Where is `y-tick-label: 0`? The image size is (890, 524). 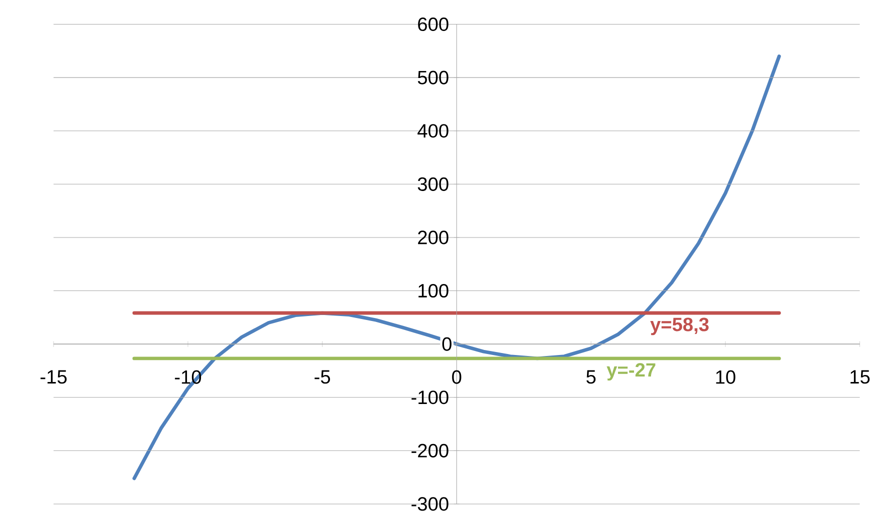
y-tick-label: 0 is located at coordinates (447, 344).